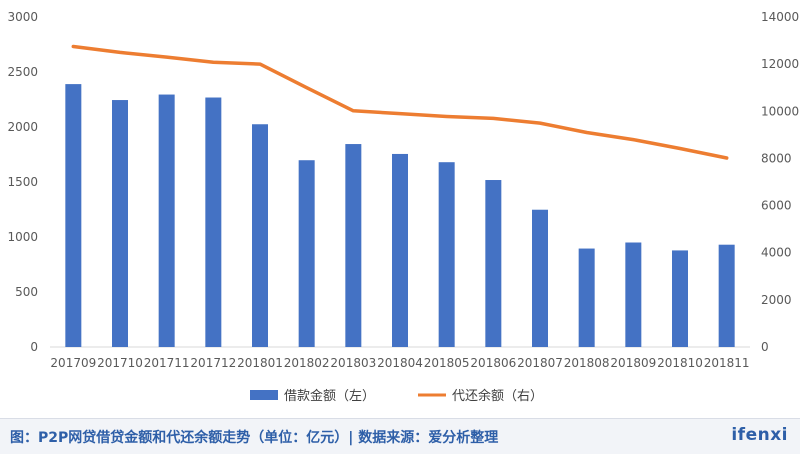 This screenshot has width=800, height=454. I want to click on right-axis-tick-label: 8000, so click(776, 158).